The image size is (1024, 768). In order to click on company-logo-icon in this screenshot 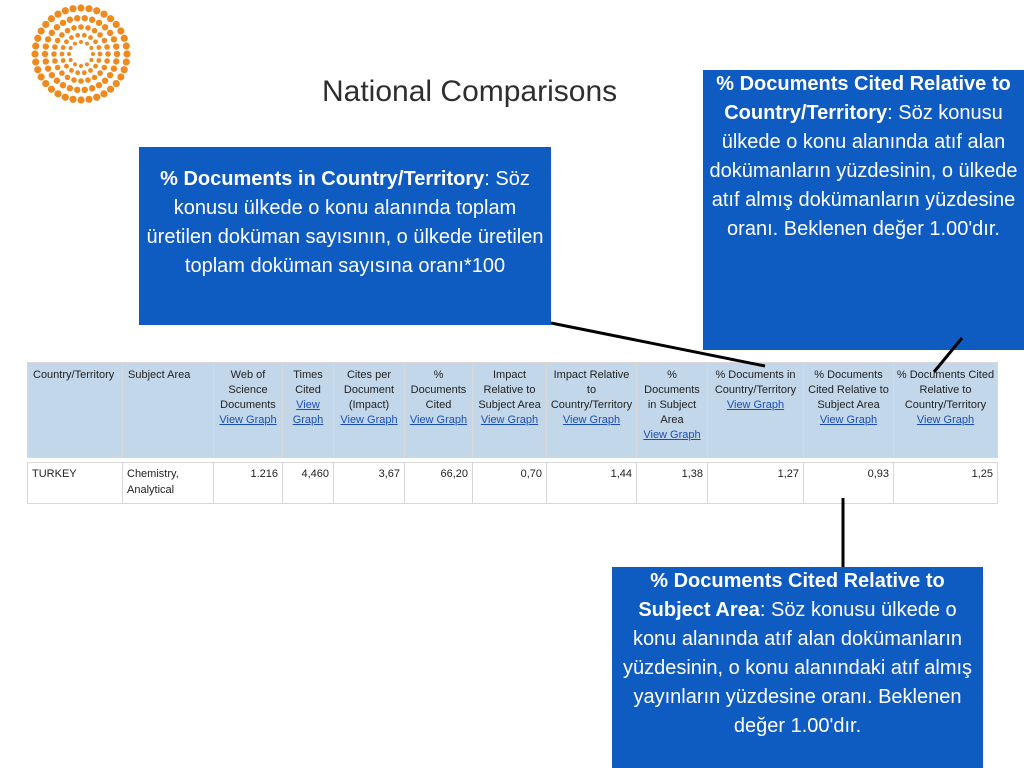, I will do `click(81, 54)`.